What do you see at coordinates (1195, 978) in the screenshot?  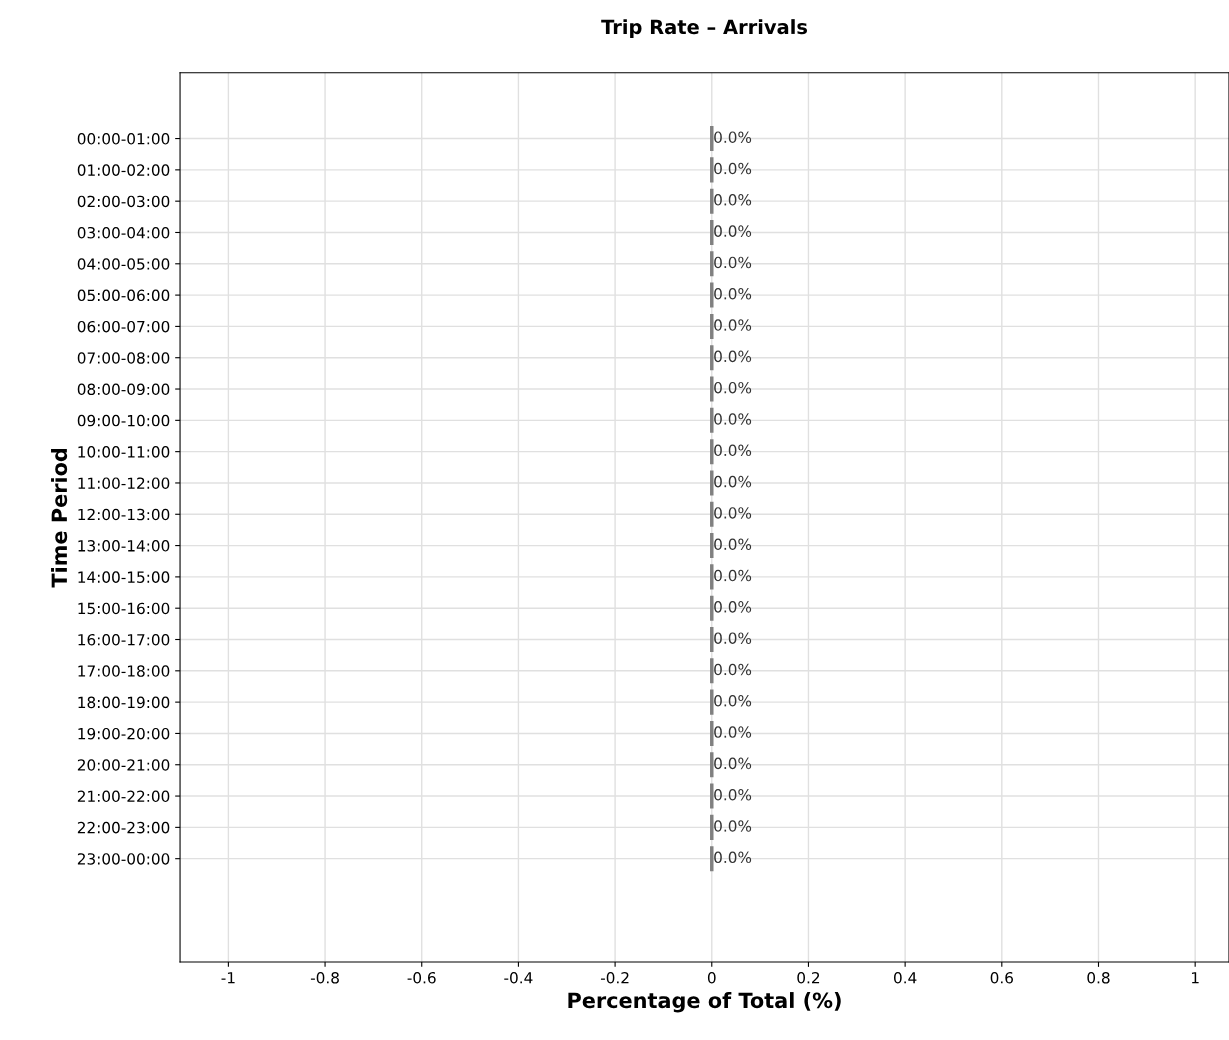 I see `x-tick-label: 1` at bounding box center [1195, 978].